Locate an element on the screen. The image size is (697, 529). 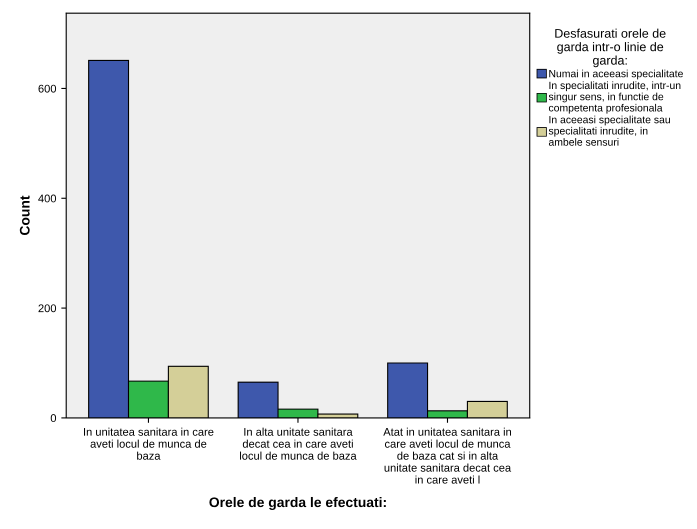
x-axis-title: Orele de garda le efectuati: is located at coordinates (297, 503).